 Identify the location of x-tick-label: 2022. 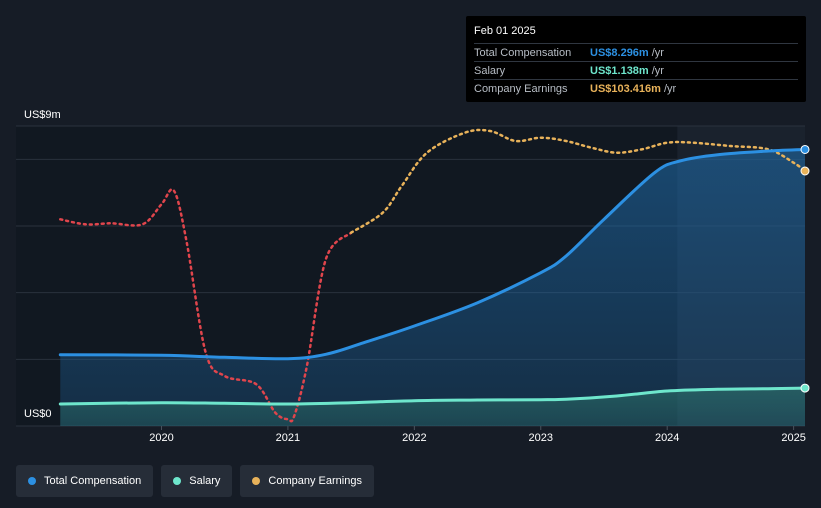
(414, 438).